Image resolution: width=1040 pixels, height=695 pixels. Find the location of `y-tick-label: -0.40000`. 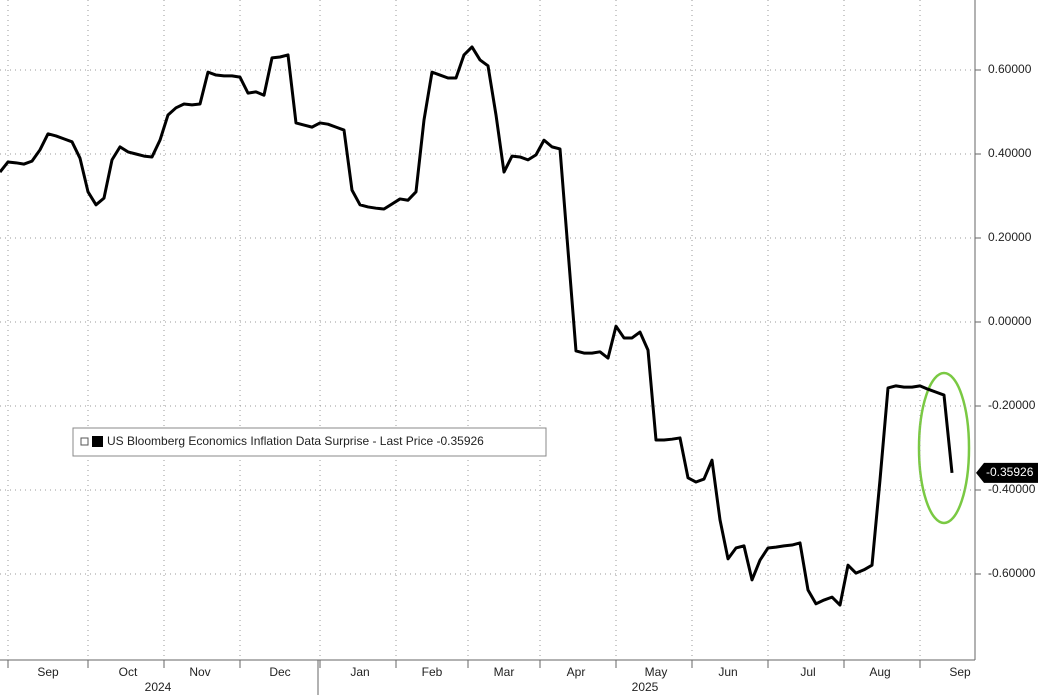

y-tick-label: -0.40000 is located at coordinates (1012, 489).